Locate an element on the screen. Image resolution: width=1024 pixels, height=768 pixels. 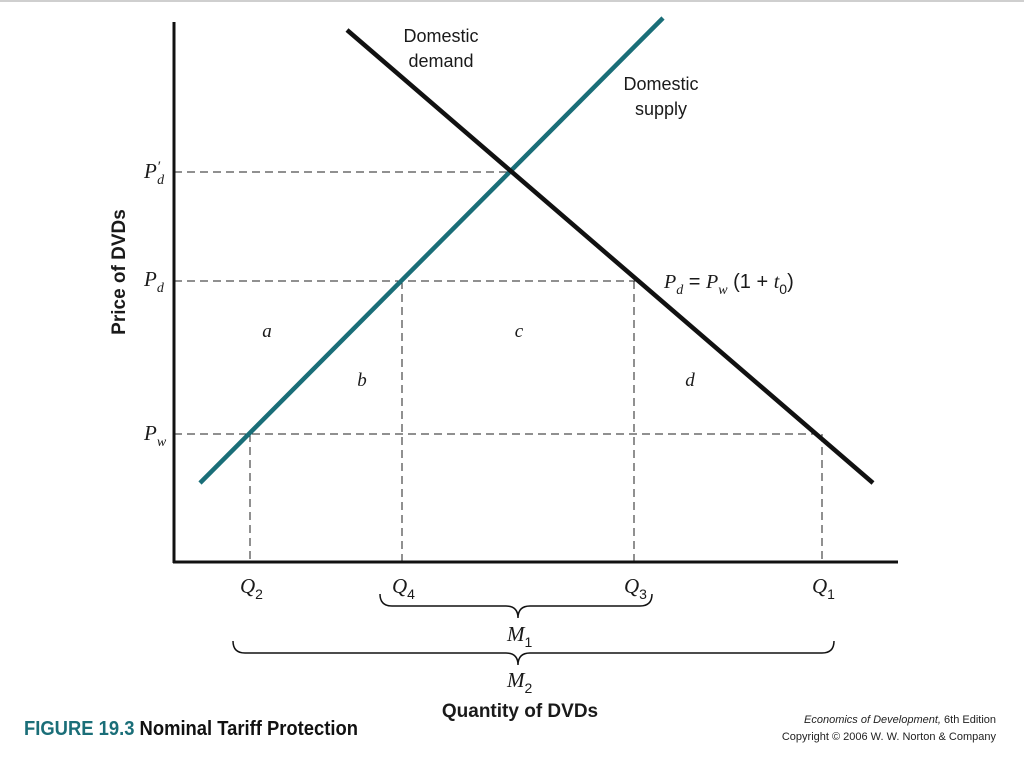
m2-brace is located at coordinates (533, 653).